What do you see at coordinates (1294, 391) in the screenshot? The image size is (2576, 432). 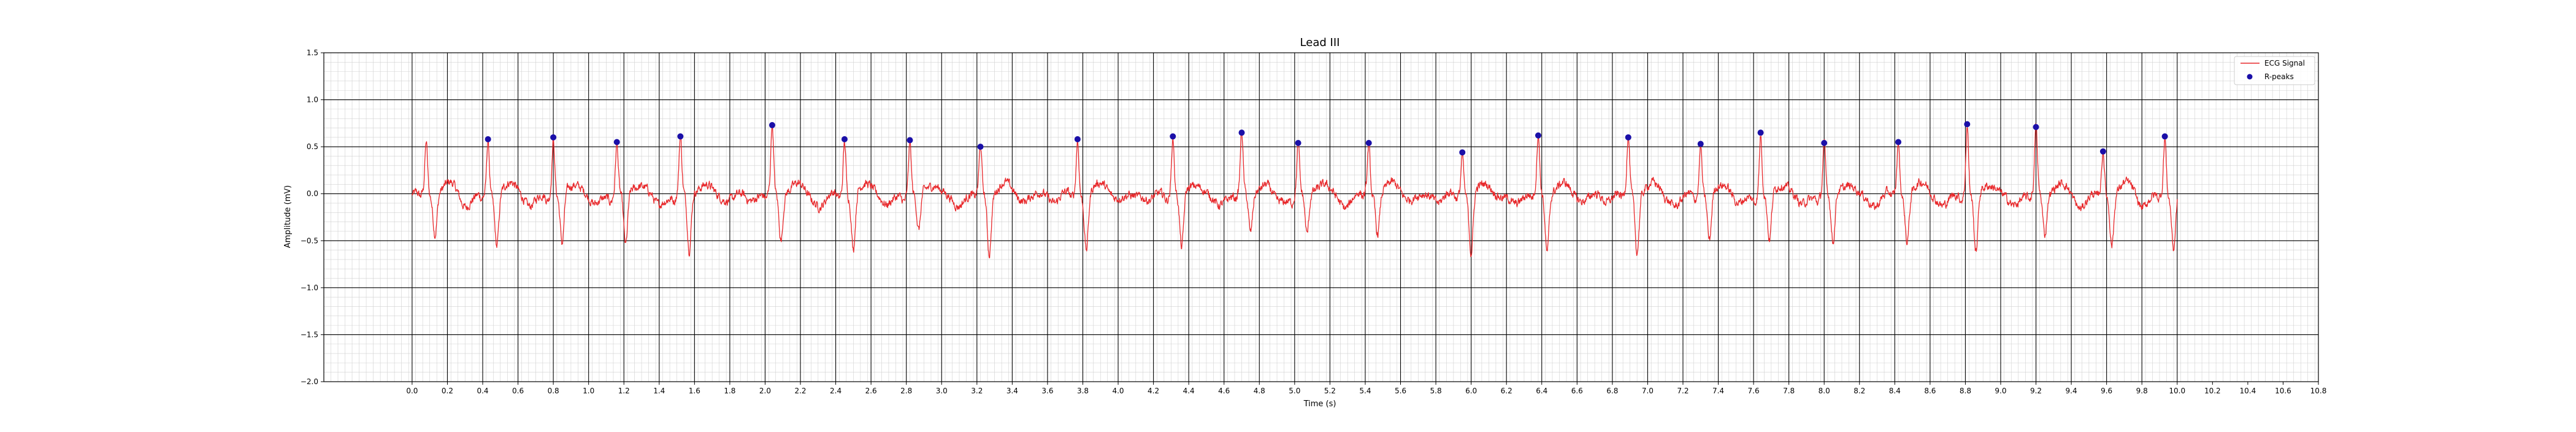 I see `x-tick-label: 5.0` at bounding box center [1294, 391].